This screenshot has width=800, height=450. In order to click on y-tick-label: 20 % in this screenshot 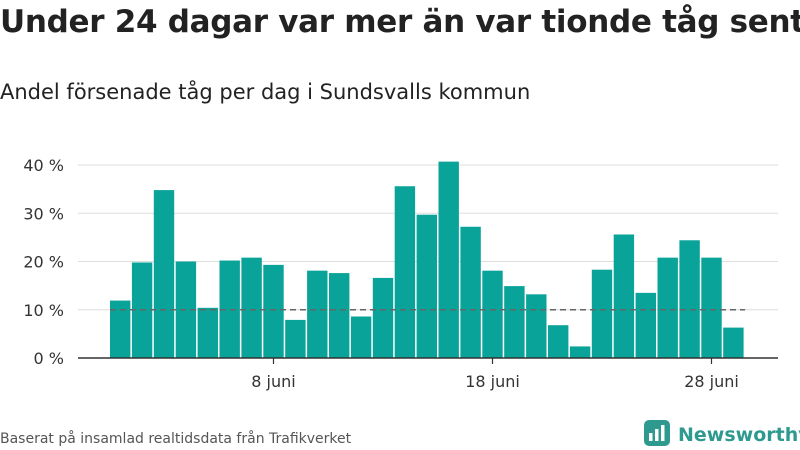, I will do `click(43, 262)`.